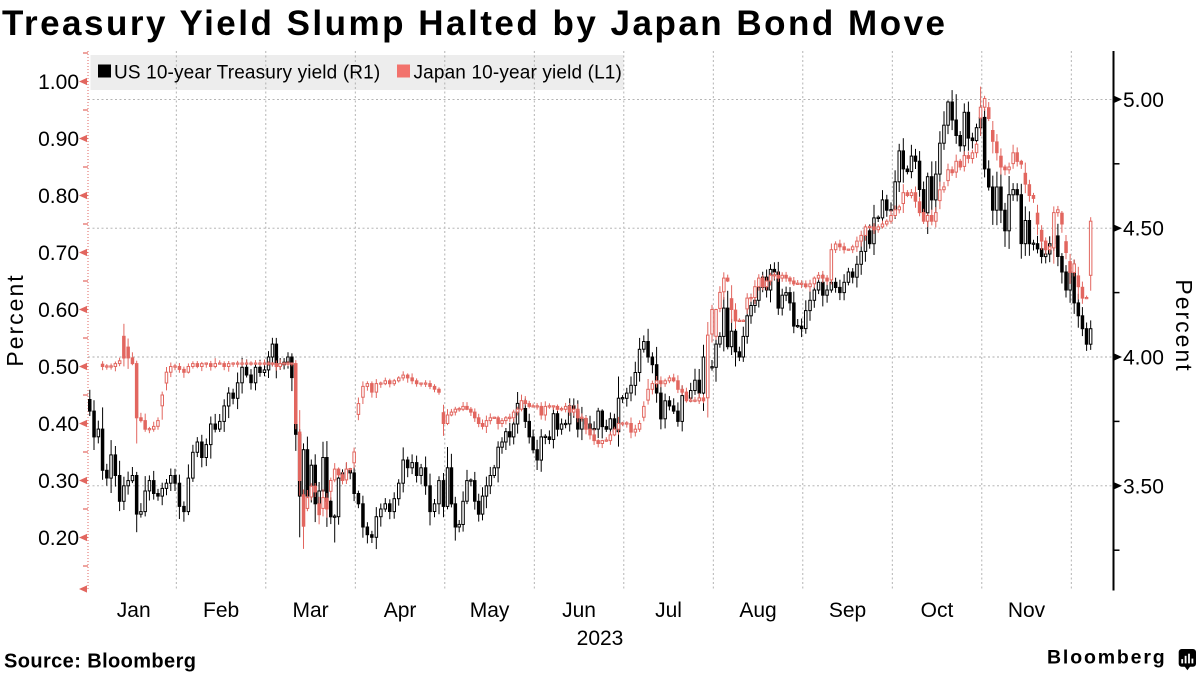  What do you see at coordinates (100, 662) in the screenshot?
I see `svg-text: Source: Bloomberg` at bounding box center [100, 662].